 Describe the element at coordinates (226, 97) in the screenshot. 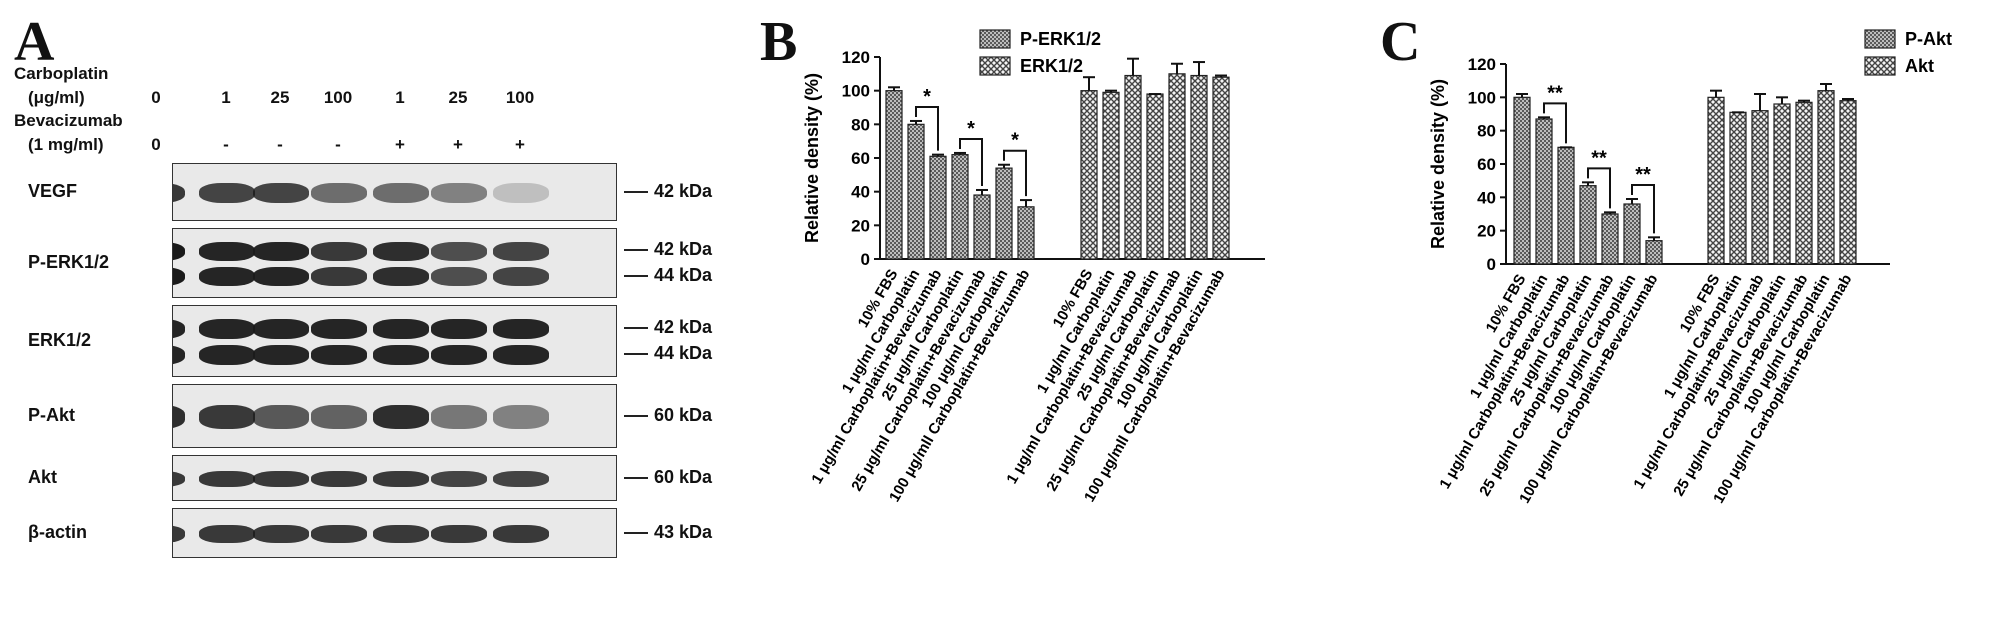

I see `carboplatin-dose-lane-2: 1` at that location.